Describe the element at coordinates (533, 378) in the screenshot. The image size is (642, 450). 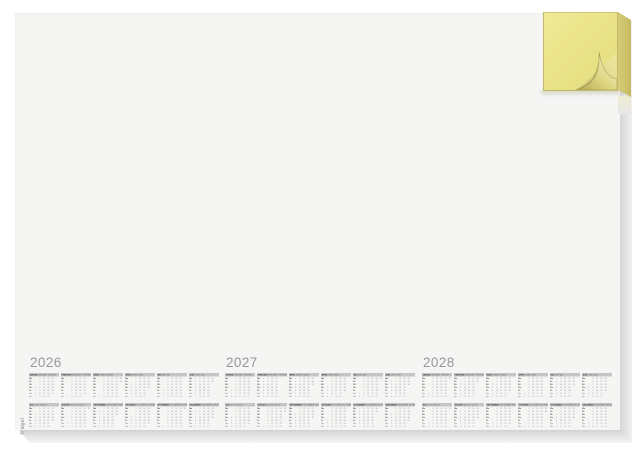
I see `weekday-row: Mo 3 10 17 24` at that location.